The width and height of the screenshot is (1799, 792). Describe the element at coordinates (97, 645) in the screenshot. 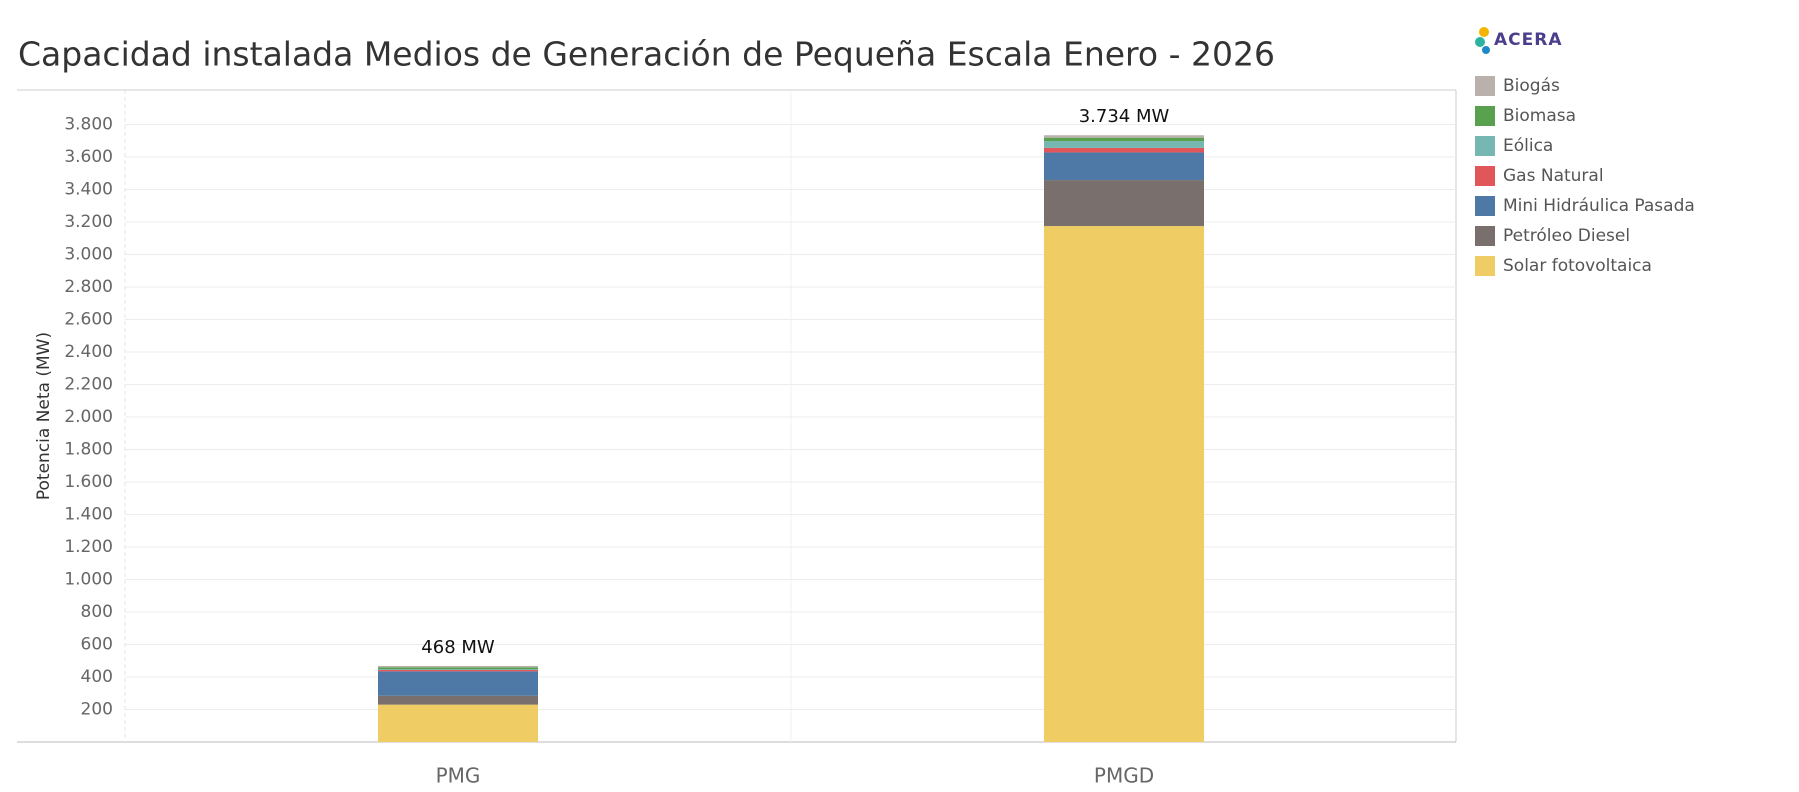

I see `y-tick-label: 600` at that location.